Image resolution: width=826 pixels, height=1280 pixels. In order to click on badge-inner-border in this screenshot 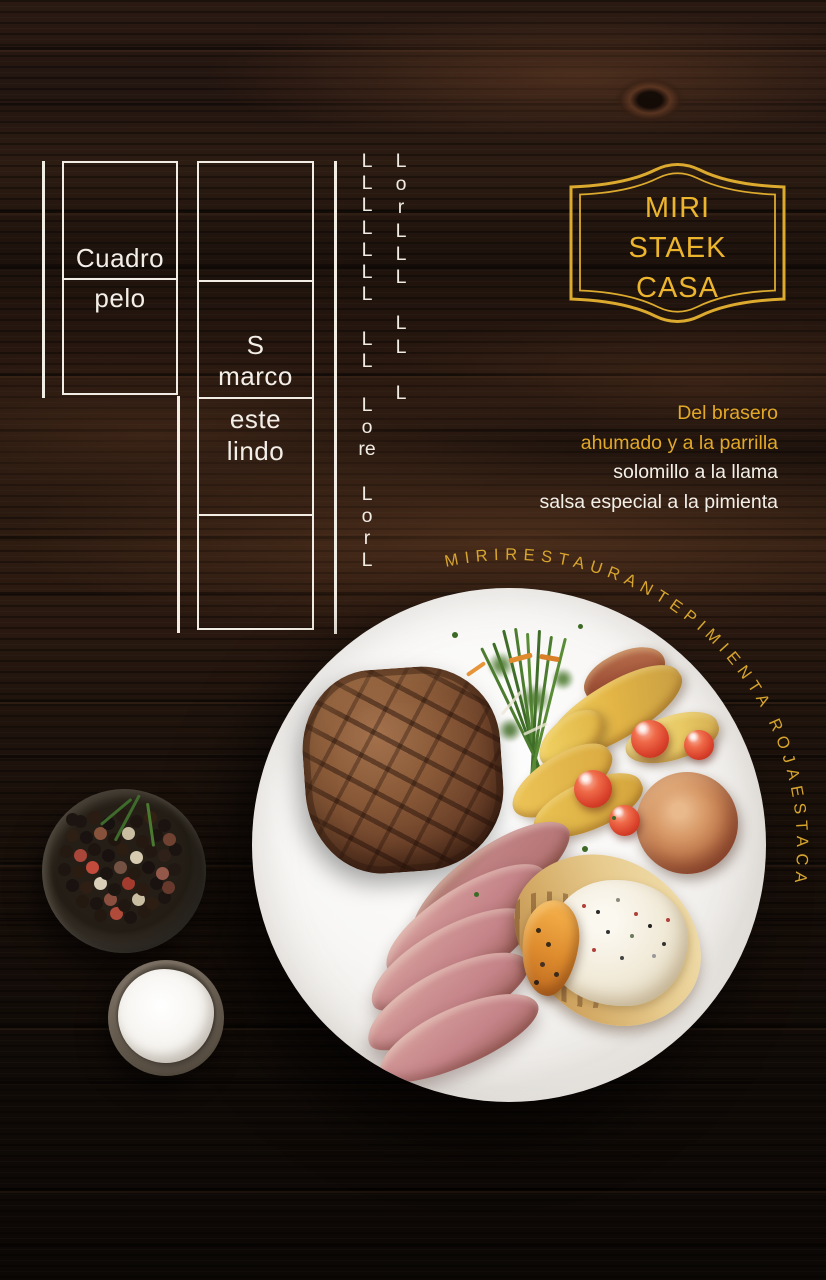, I will do `click(677, 242)`.